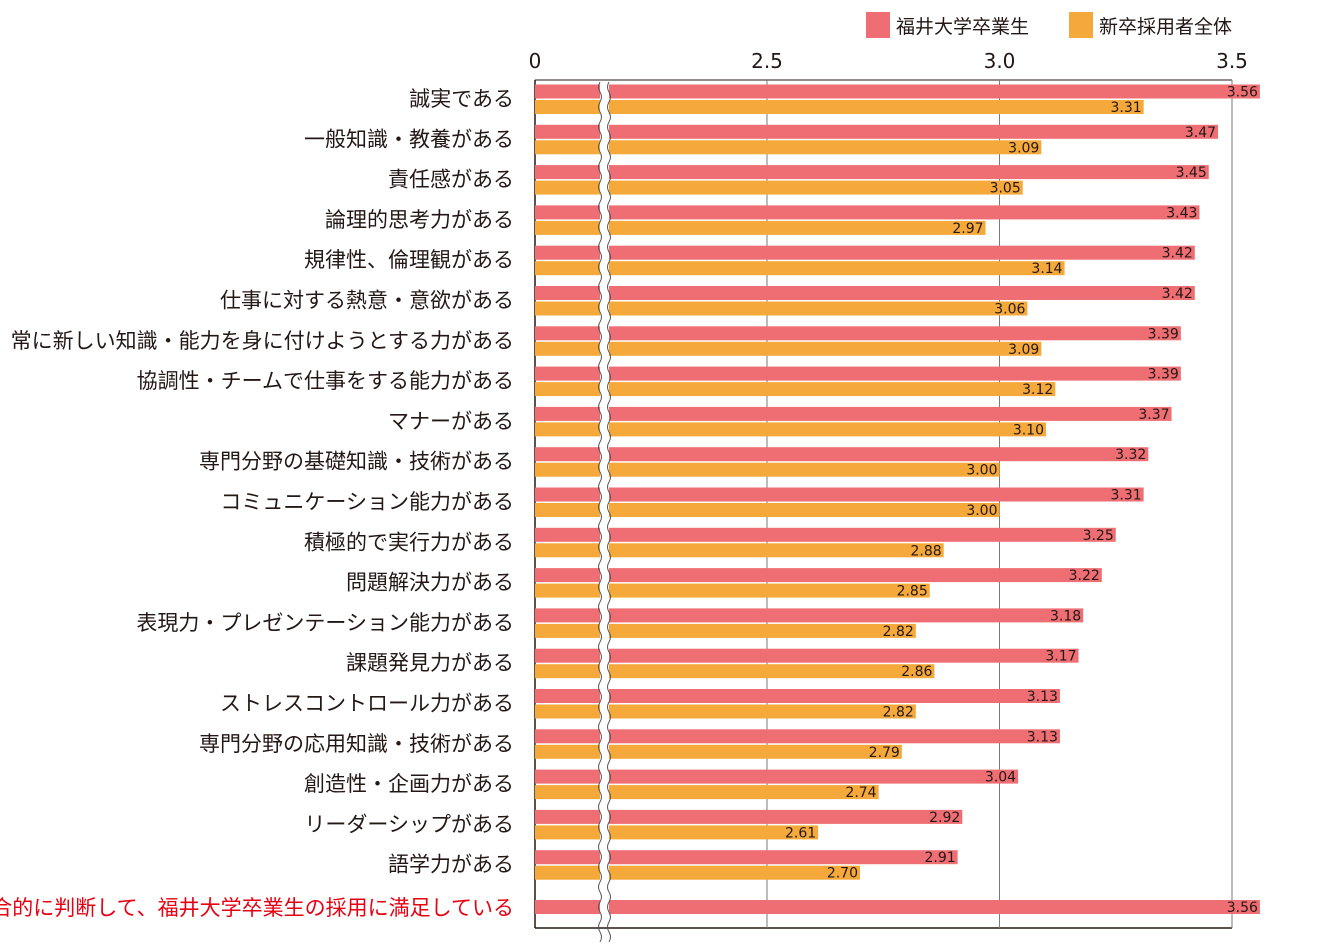 This screenshot has width=1326, height=946. Describe the element at coordinates (609, 512) in the screenshot. I see `axis-break-edge` at that location.